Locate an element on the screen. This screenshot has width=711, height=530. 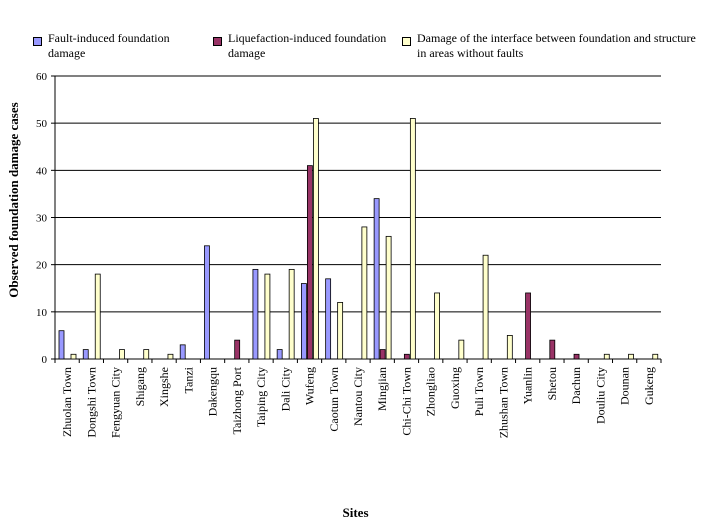
x-tick-label: Dongshi Town is located at coordinates (91, 402).